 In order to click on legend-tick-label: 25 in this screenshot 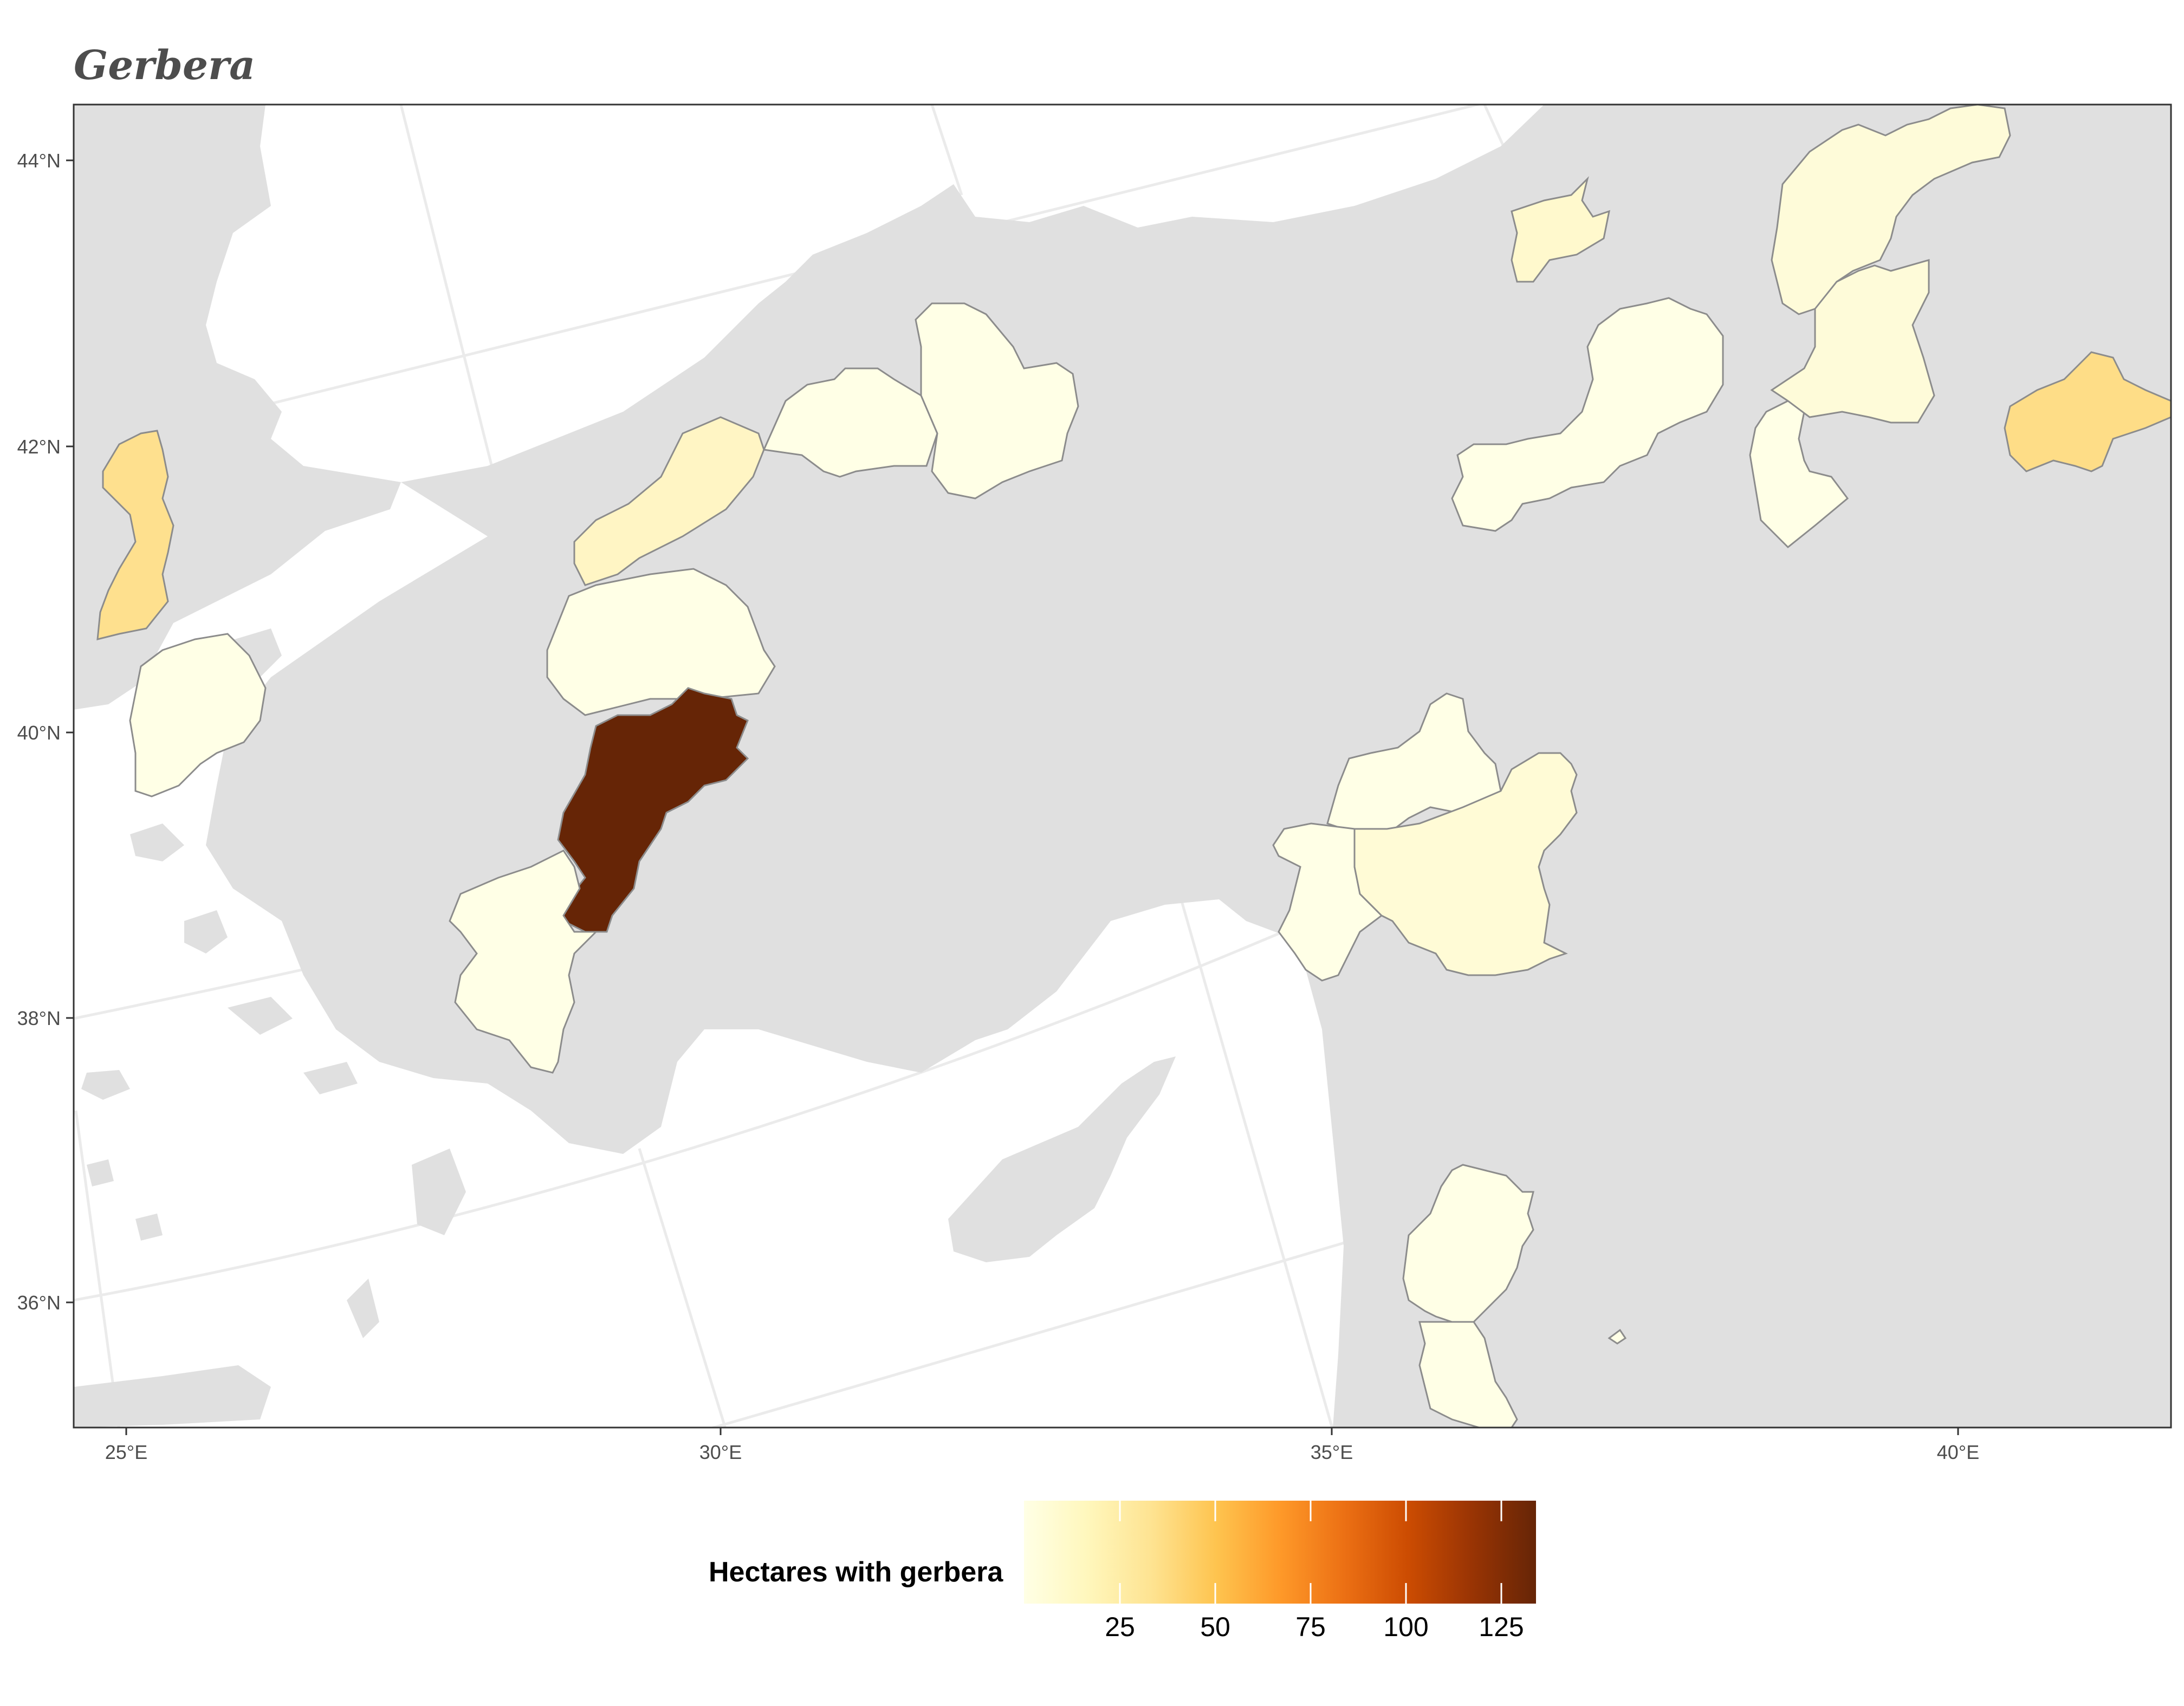, I will do `click(1120, 1627)`.